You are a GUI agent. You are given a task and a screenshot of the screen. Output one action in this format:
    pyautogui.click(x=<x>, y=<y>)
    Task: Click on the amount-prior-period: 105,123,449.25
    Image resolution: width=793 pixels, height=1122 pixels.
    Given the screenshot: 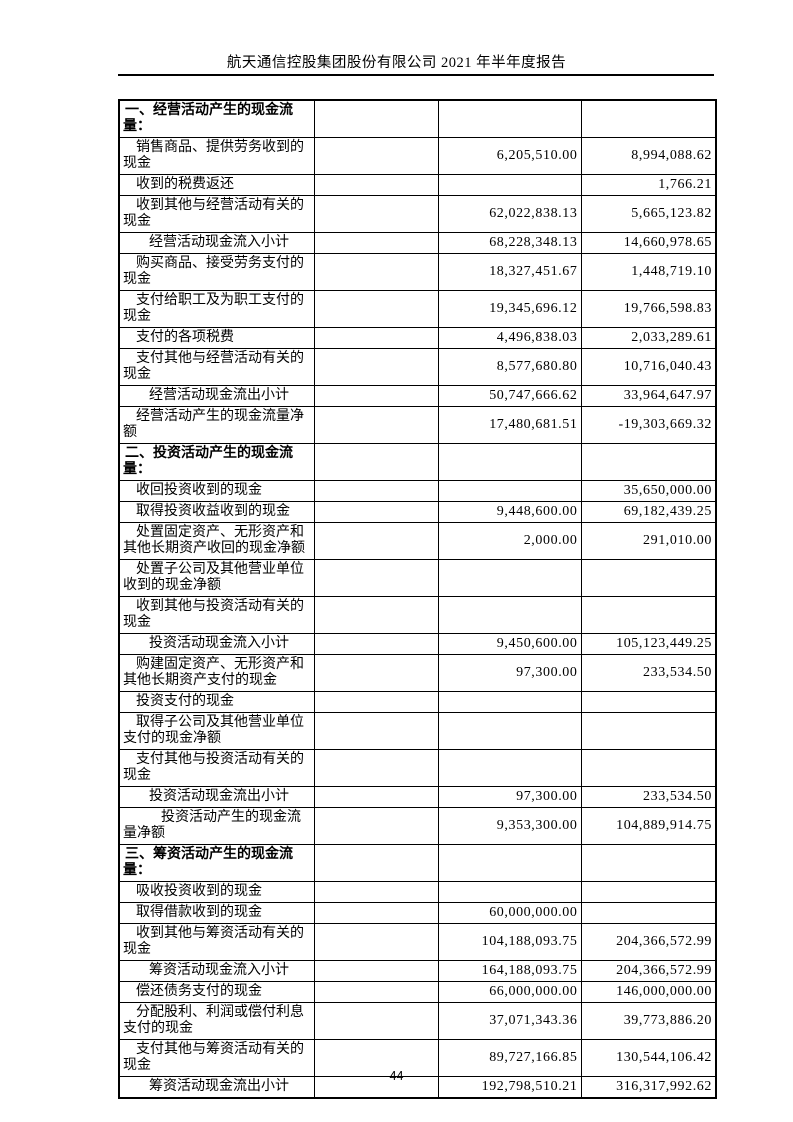 What is the action you would take?
    pyautogui.click(x=648, y=644)
    